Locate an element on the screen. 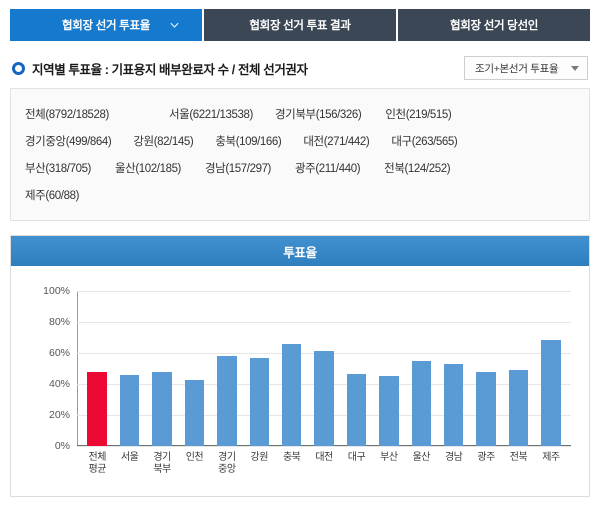 Image resolution: width=600 pixels, height=517 pixels. bar-slot: 서울 is located at coordinates (129, 377).